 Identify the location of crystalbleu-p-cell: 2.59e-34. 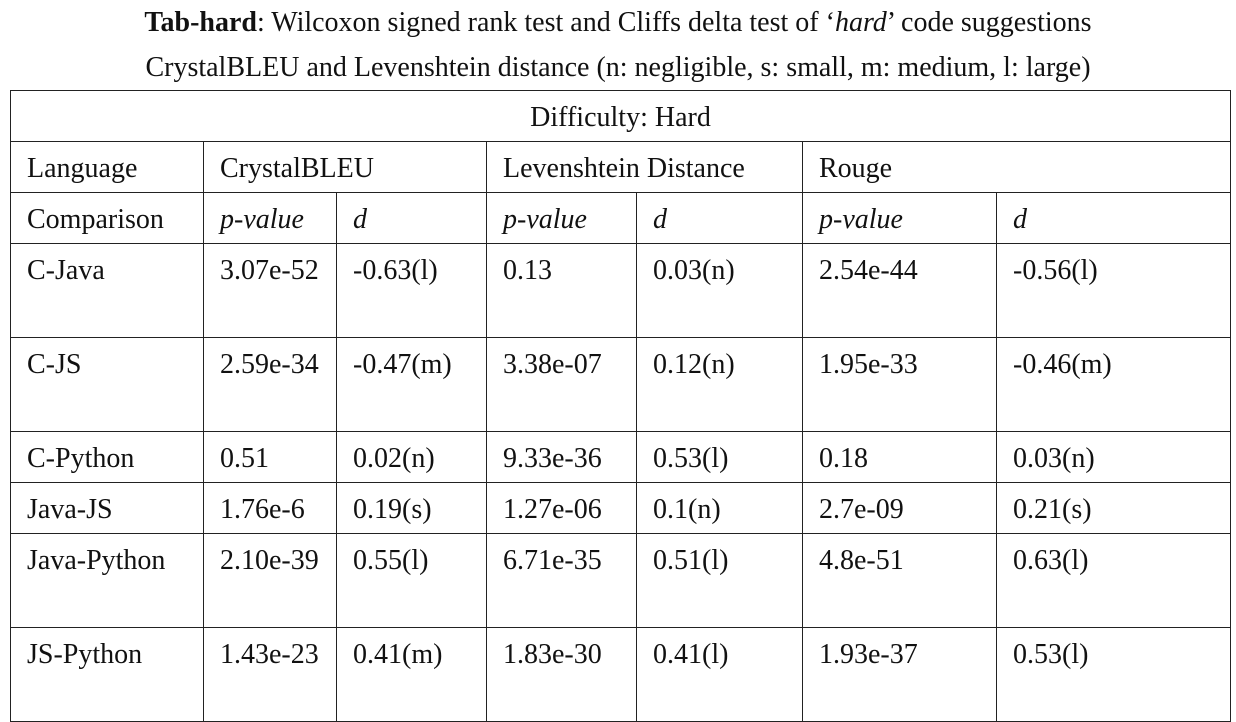
(270, 384).